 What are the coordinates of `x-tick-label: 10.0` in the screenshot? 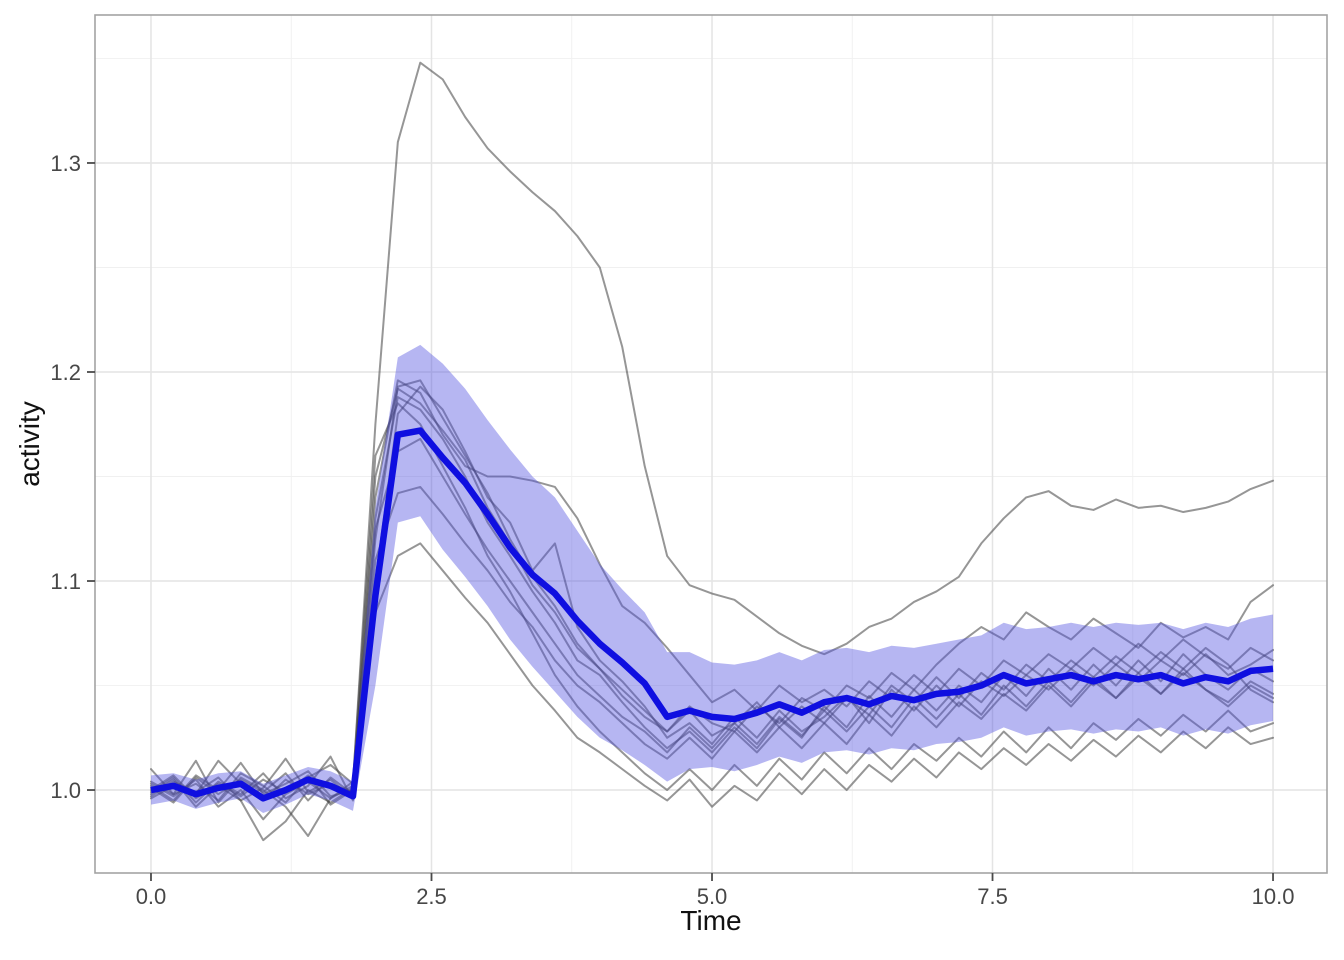 It's located at (1273, 896).